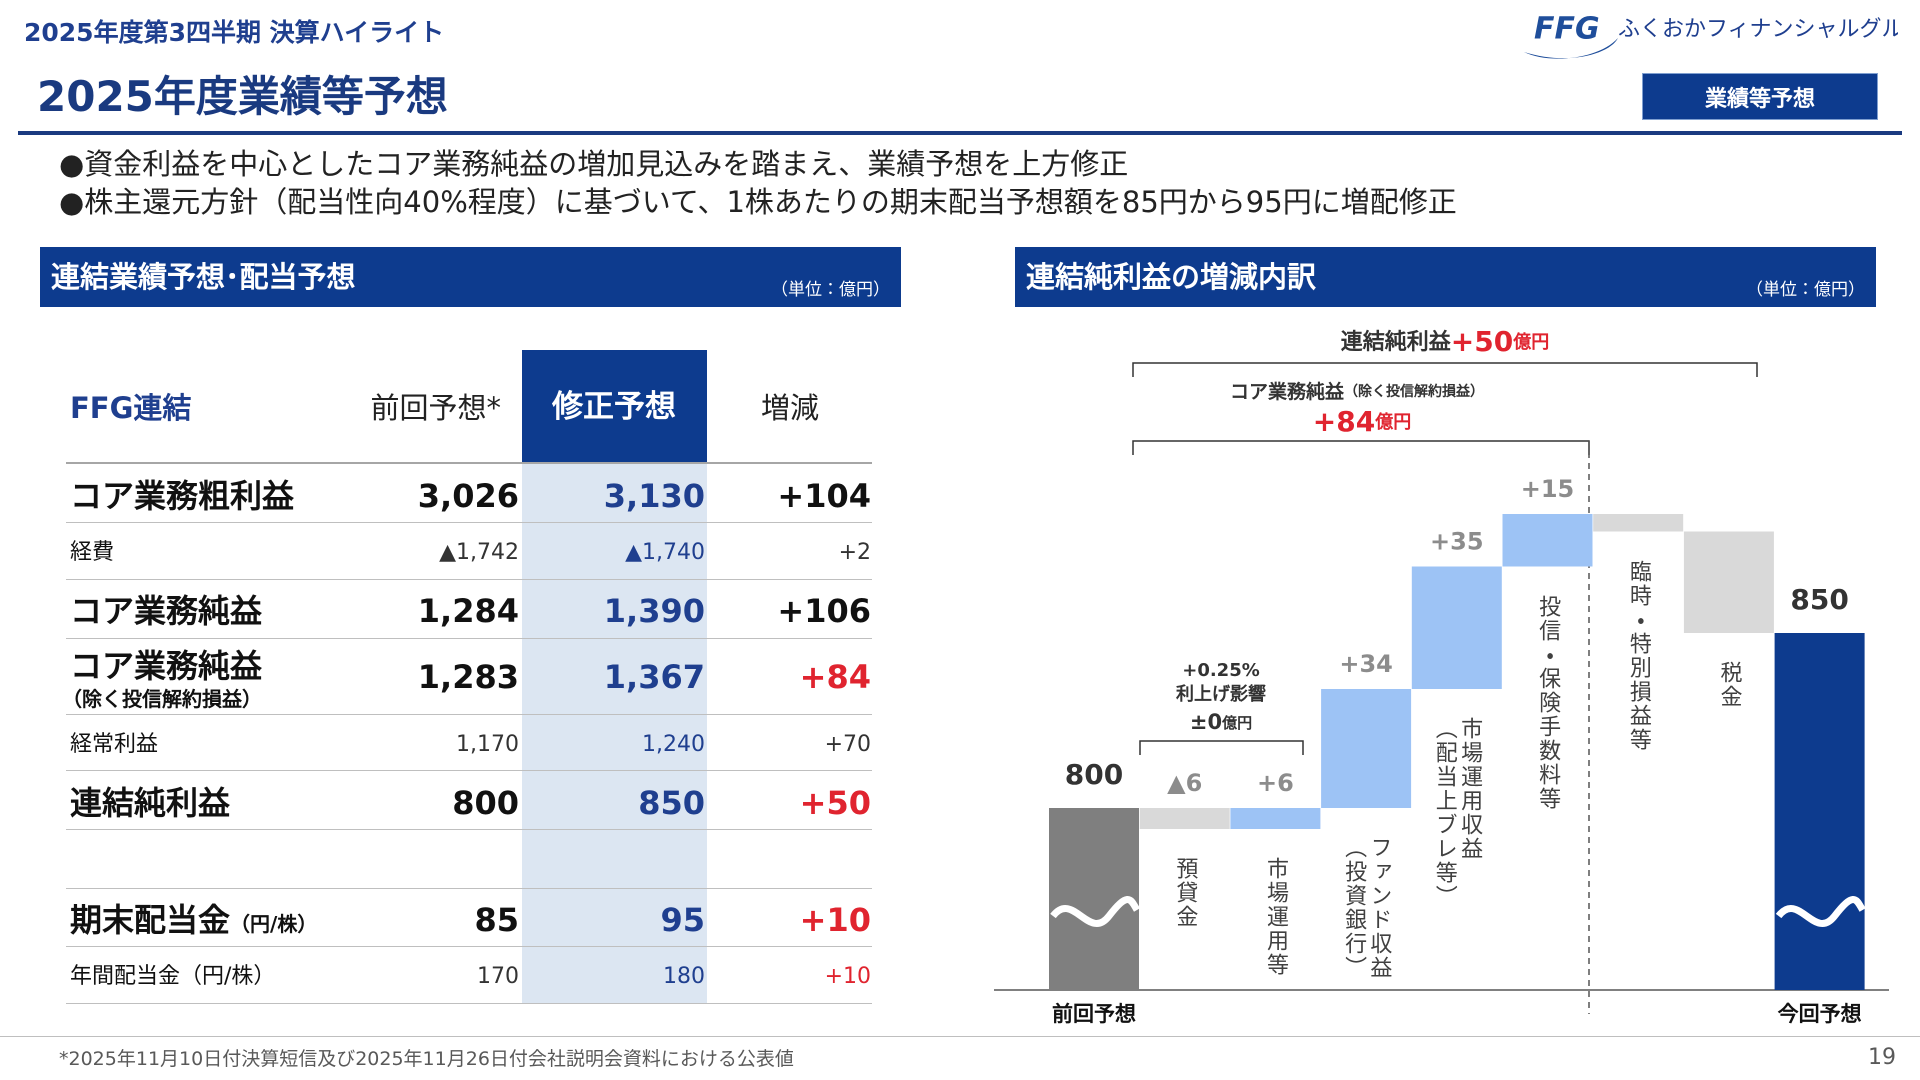  What do you see at coordinates (1820, 1014) in the screenshot?
I see `category-label: 今回予想` at bounding box center [1820, 1014].